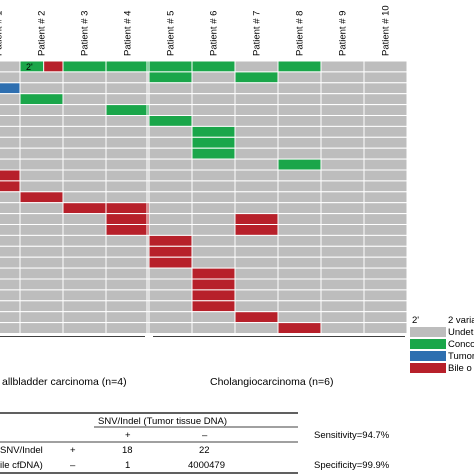 The height and width of the screenshot is (474, 474). Describe the element at coordinates (41, 197) in the screenshot. I see `heatmap-cell-r12-c1` at that location.